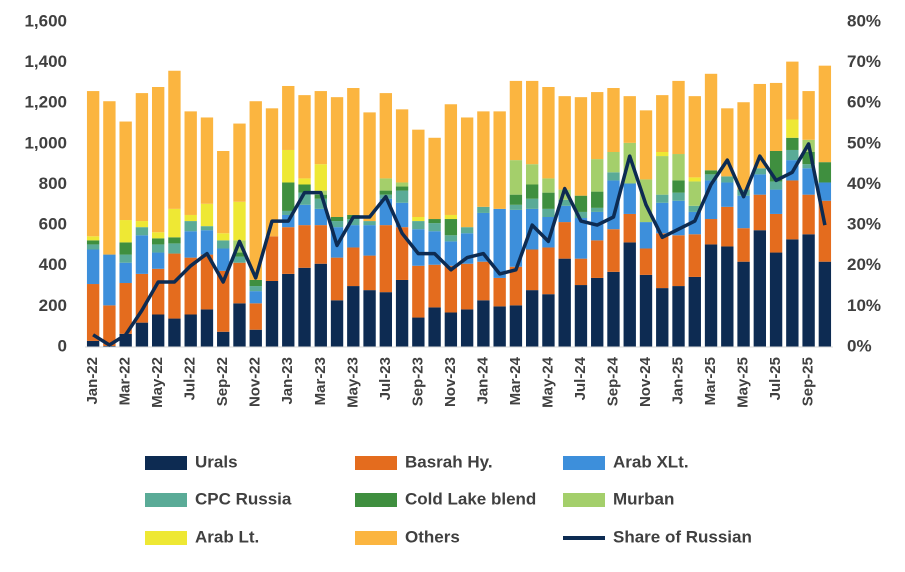  Describe the element at coordinates (53, 305) in the screenshot. I see `y-tick-label: 200` at that location.